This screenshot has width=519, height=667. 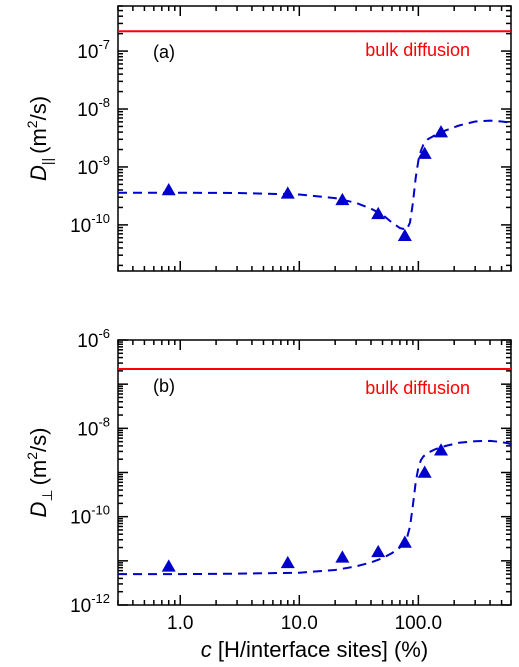 What do you see at coordinates (164, 52) in the screenshot?
I see `panel-label: (a)` at bounding box center [164, 52].